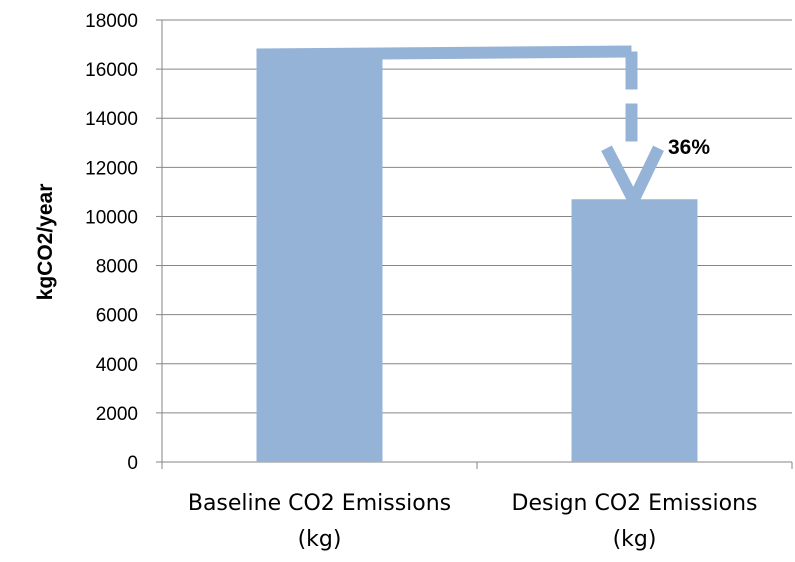  Describe the element at coordinates (111, 168) in the screenshot. I see `y-tick-label: 12000` at that location.